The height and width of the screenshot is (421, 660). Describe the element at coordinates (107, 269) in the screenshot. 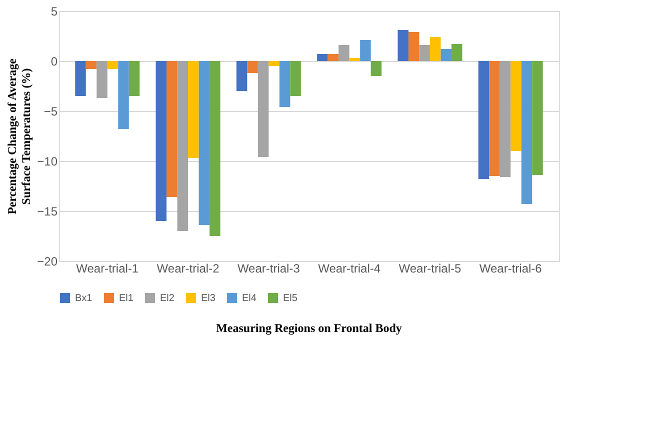

I see `x-tick-label: Wear-trial-1` at that location.